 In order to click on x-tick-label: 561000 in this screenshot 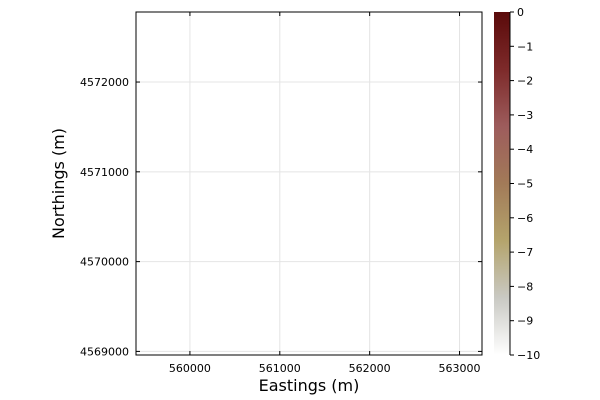, I will do `click(280, 368)`.